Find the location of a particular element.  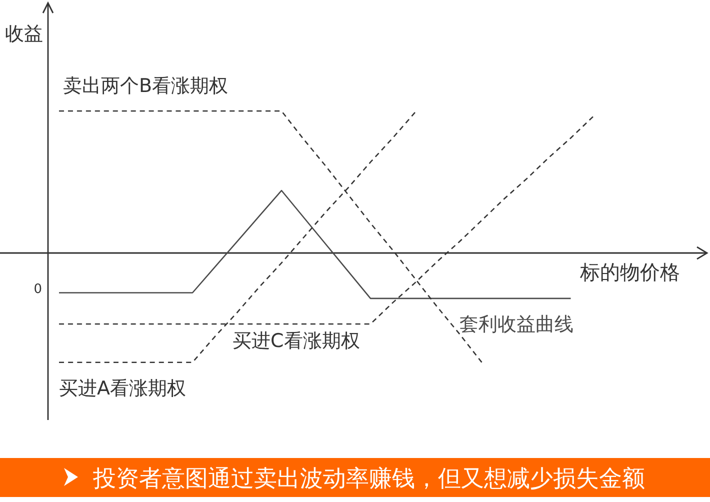

series-label: 卖出两个B看涨期权 is located at coordinates (145, 86).